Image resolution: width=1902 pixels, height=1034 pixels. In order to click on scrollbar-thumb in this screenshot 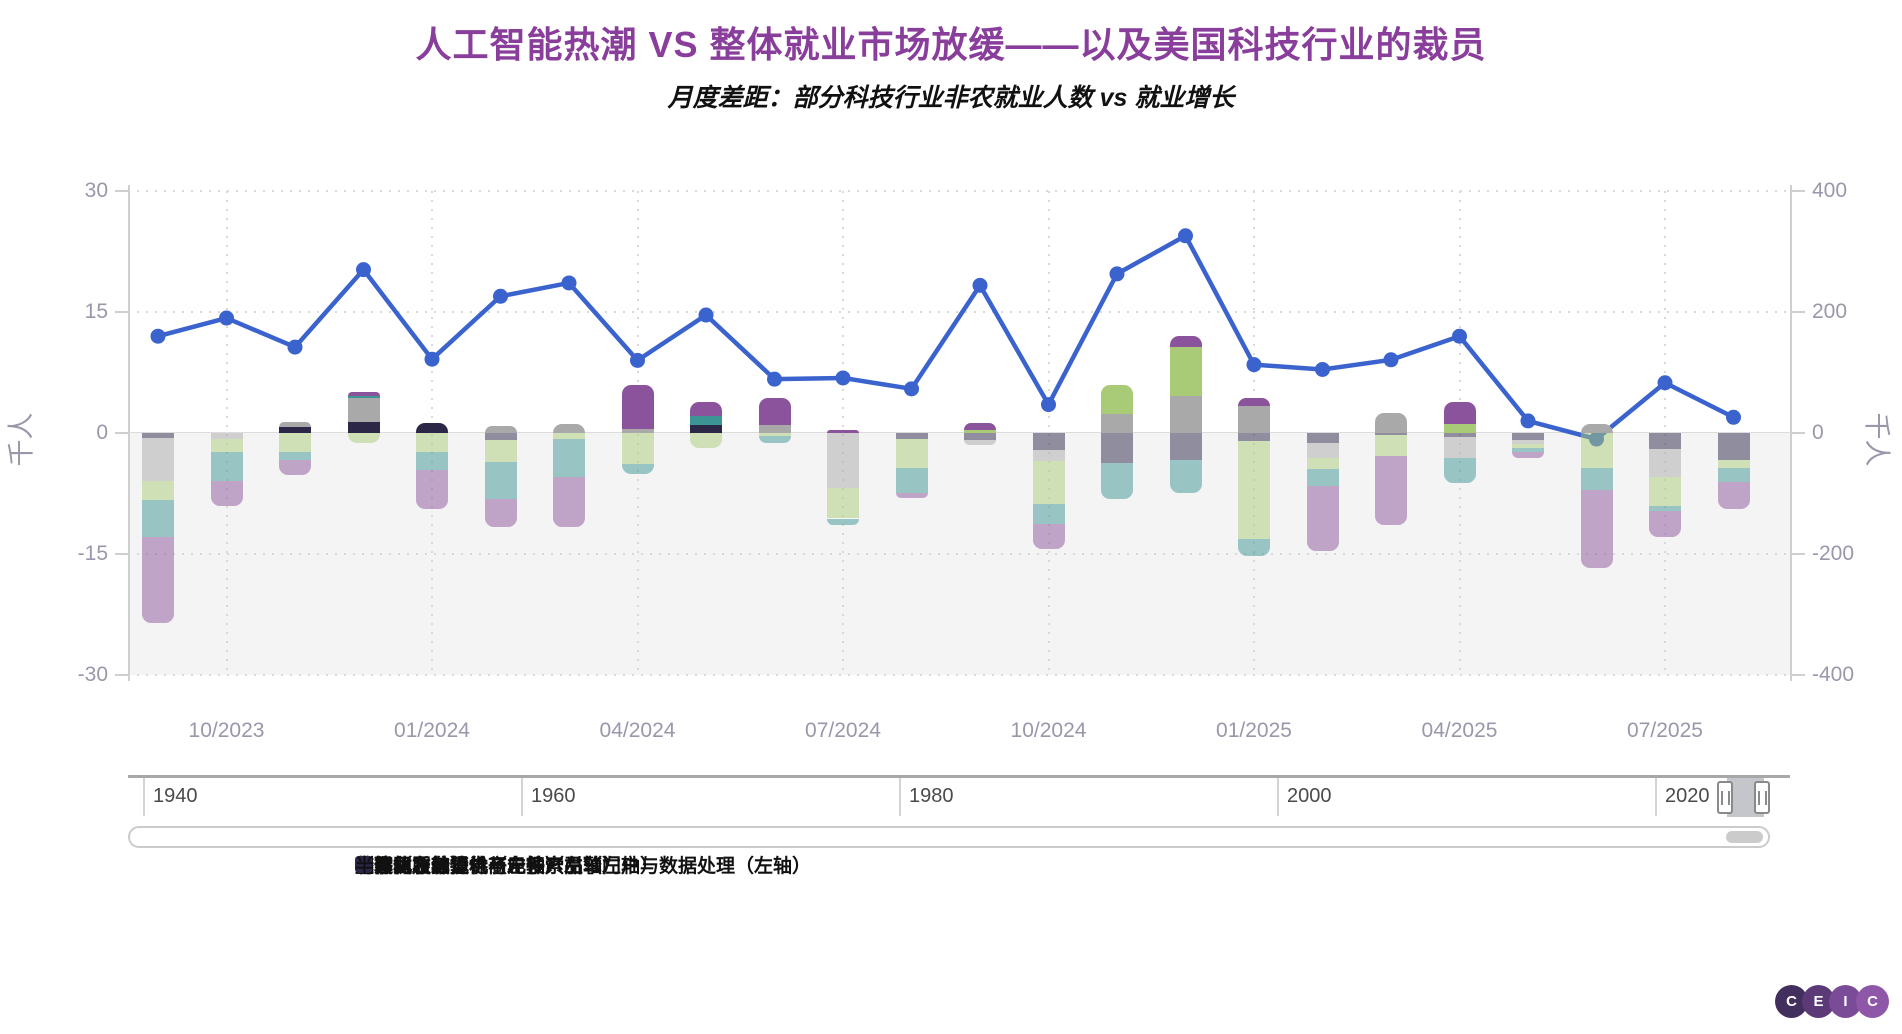, I will do `click(1744, 837)`.